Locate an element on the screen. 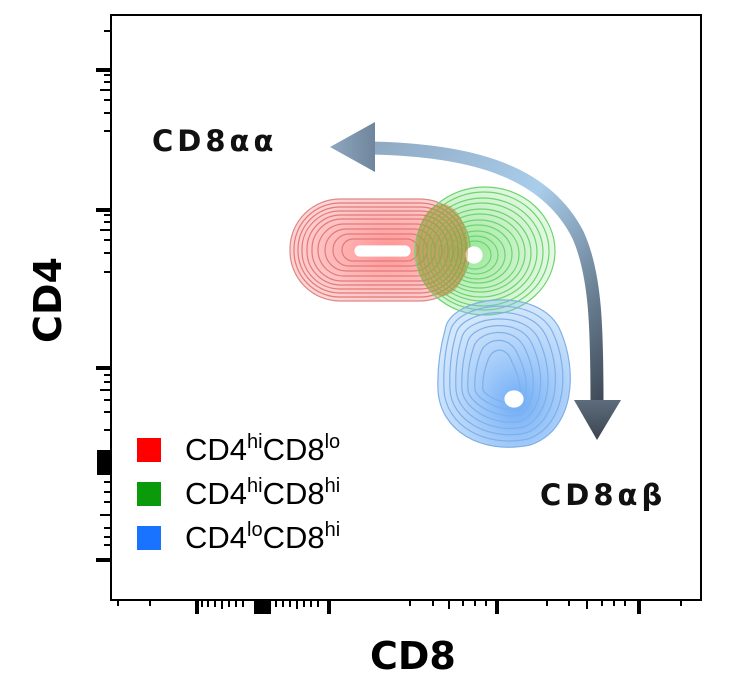 The height and width of the screenshot is (691, 729). x-axis-label: CD8 is located at coordinates (413, 656).